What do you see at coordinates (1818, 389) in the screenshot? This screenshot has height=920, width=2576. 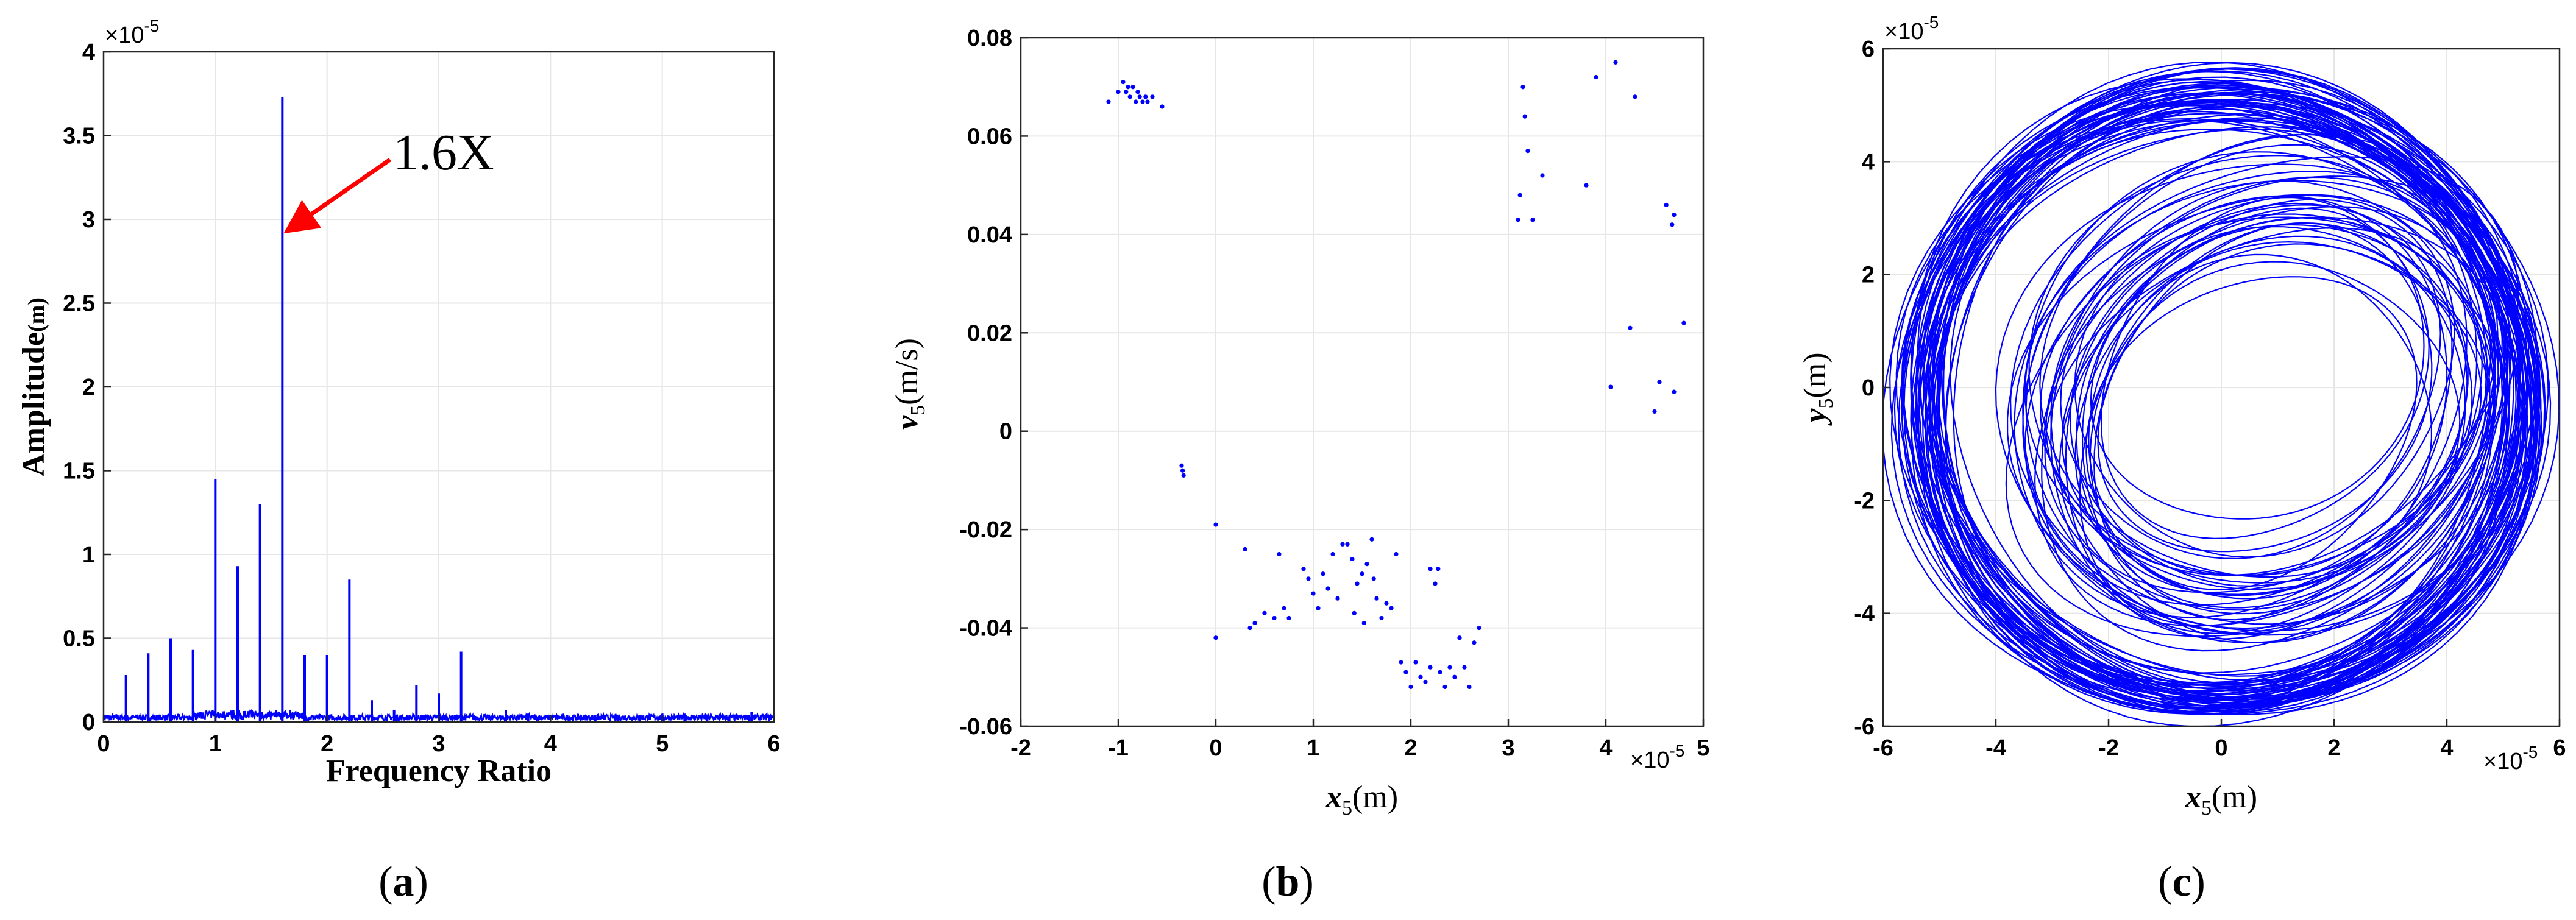 I see `y-axis-label-c: y5(m)` at bounding box center [1818, 389].